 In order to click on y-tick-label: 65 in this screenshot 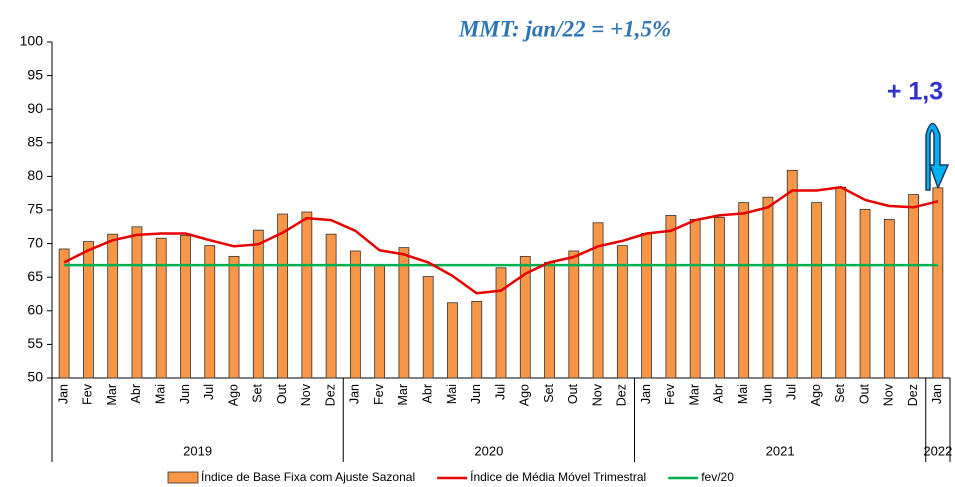, I will do `click(35, 276)`.